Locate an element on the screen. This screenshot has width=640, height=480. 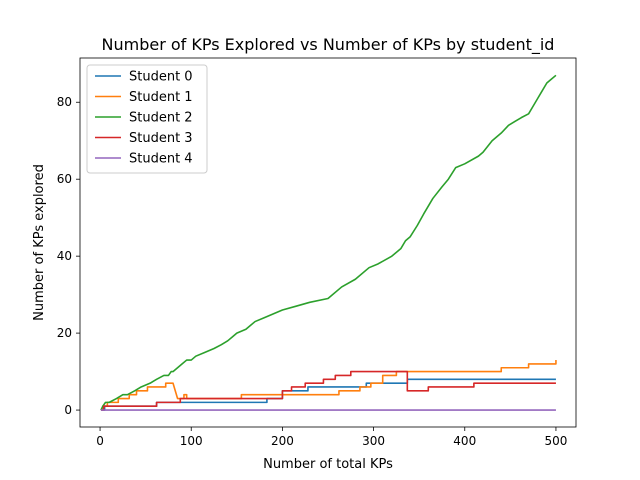
legend-label: Student 4 is located at coordinates (161, 159).